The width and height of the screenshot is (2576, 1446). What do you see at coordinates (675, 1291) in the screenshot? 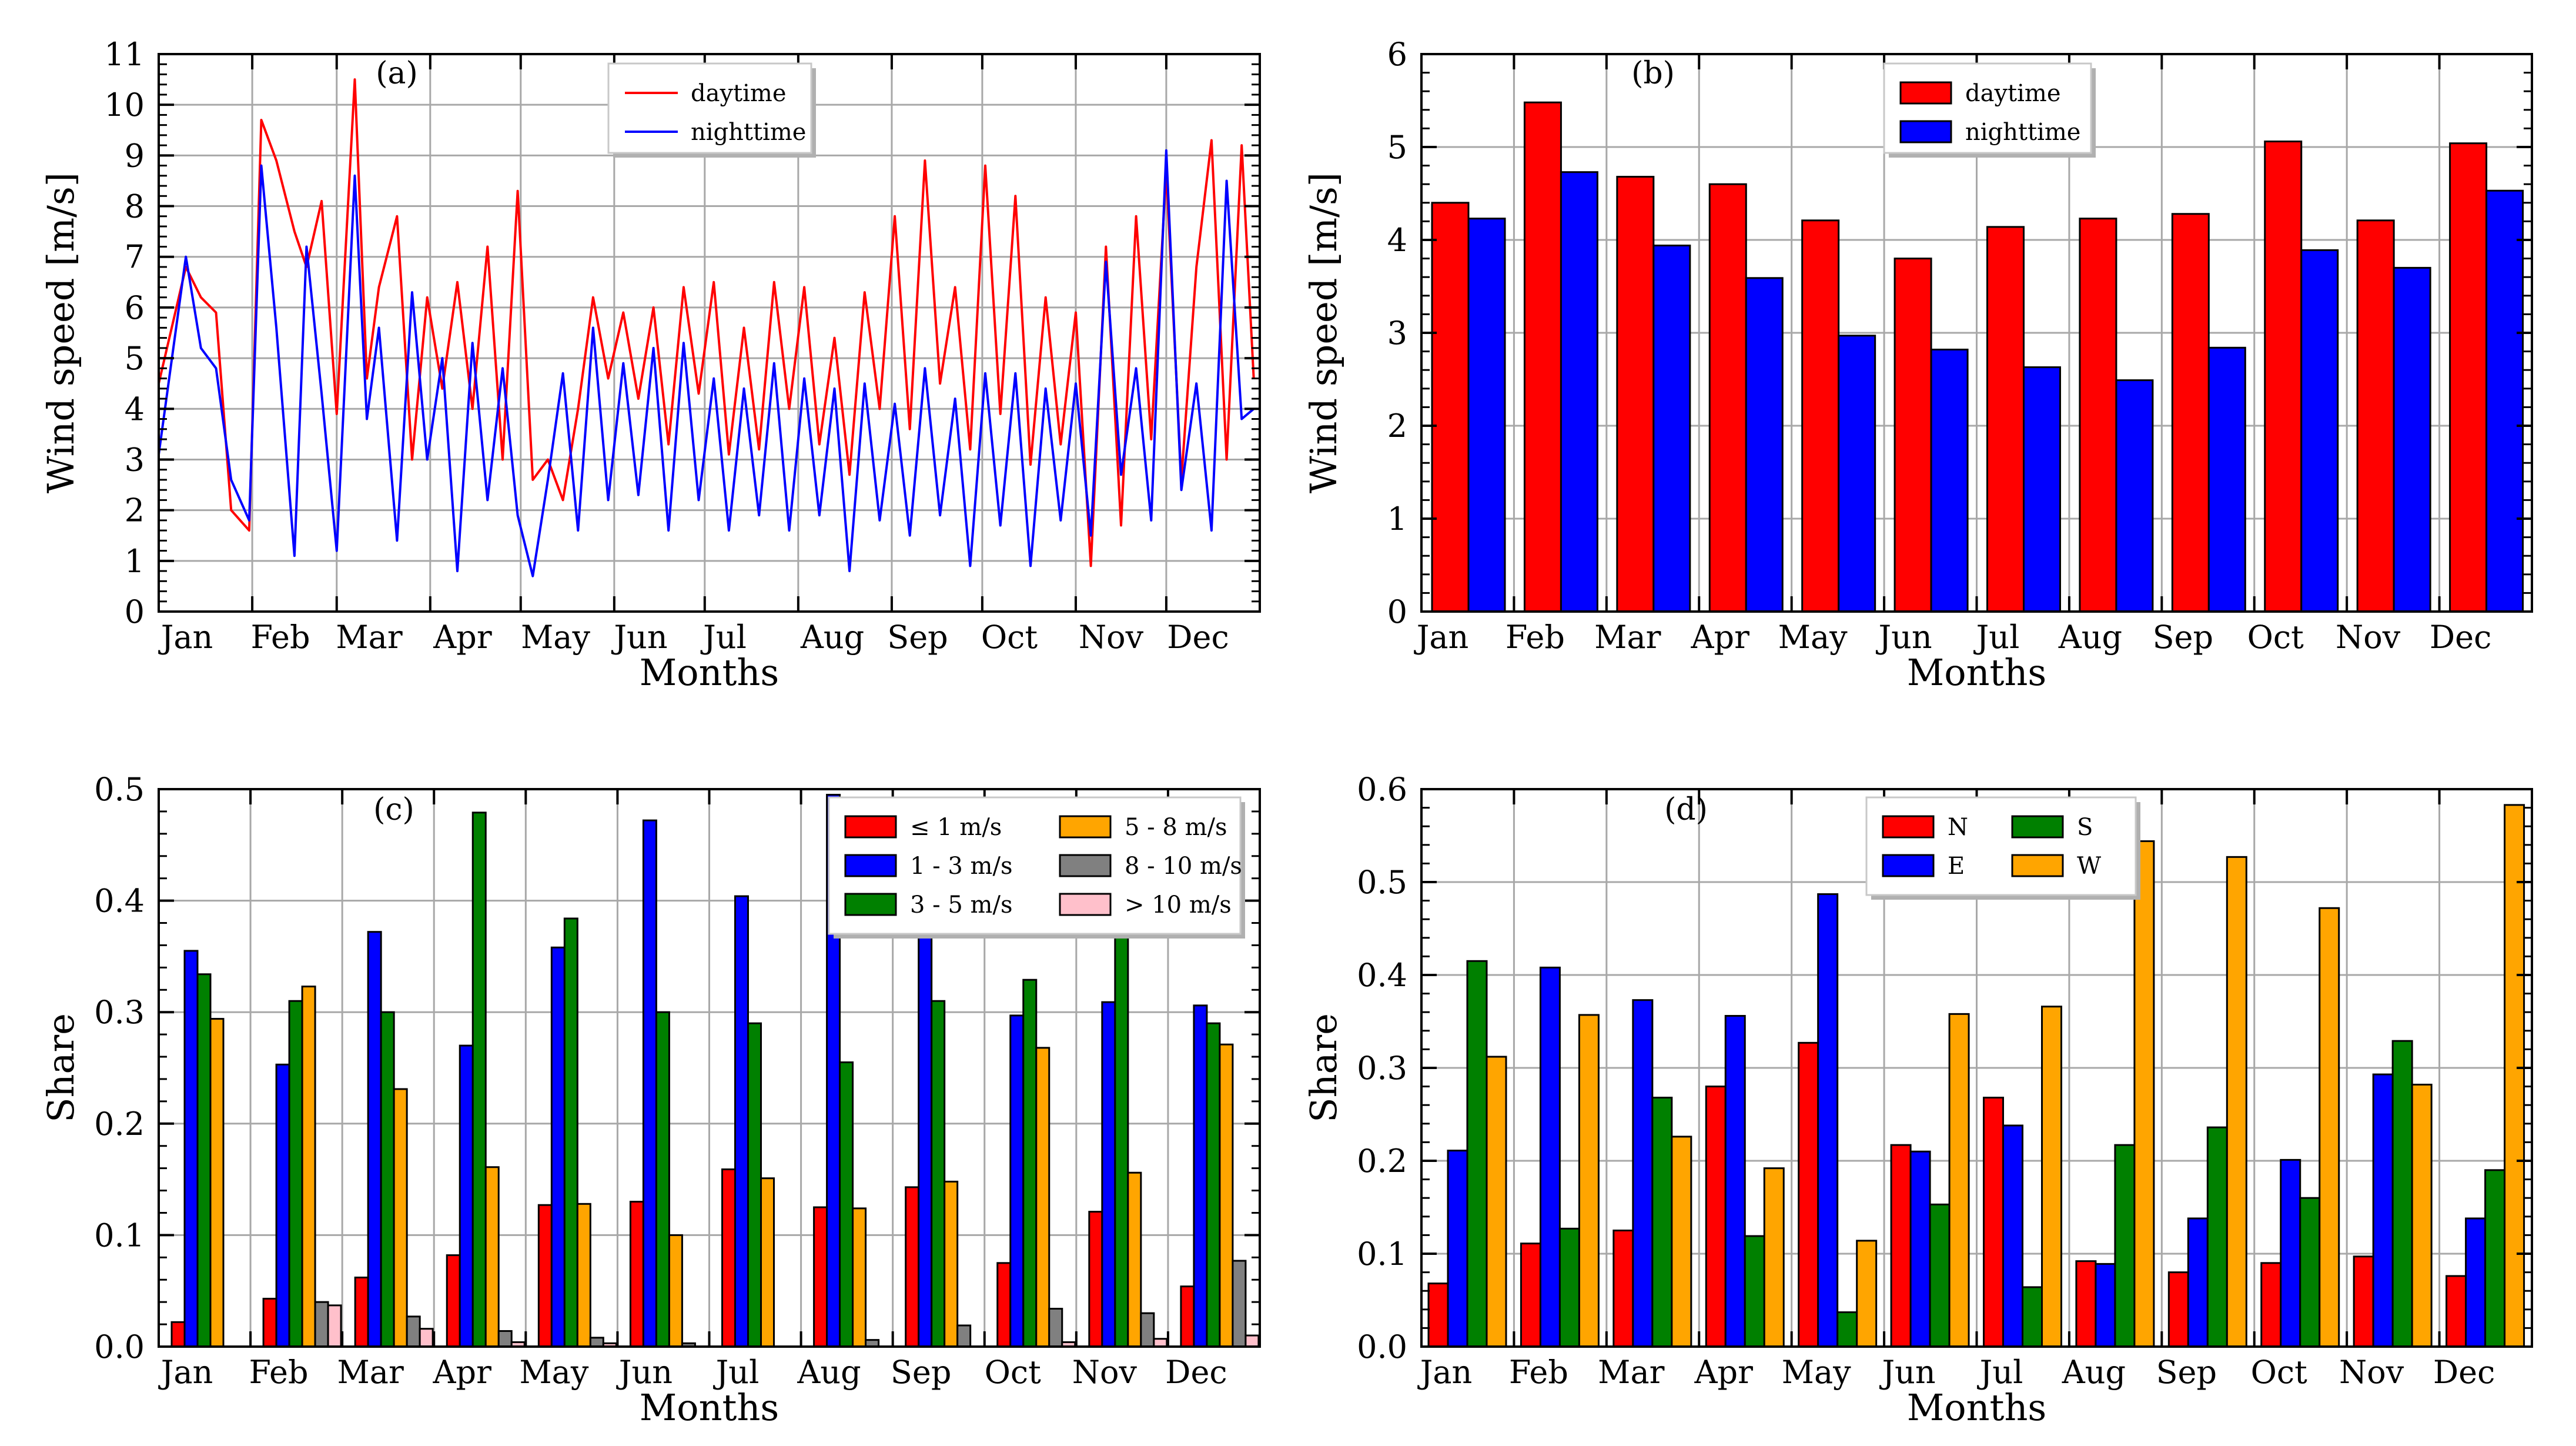
I see `bar-jun-5-8-m-s` at bounding box center [675, 1291].